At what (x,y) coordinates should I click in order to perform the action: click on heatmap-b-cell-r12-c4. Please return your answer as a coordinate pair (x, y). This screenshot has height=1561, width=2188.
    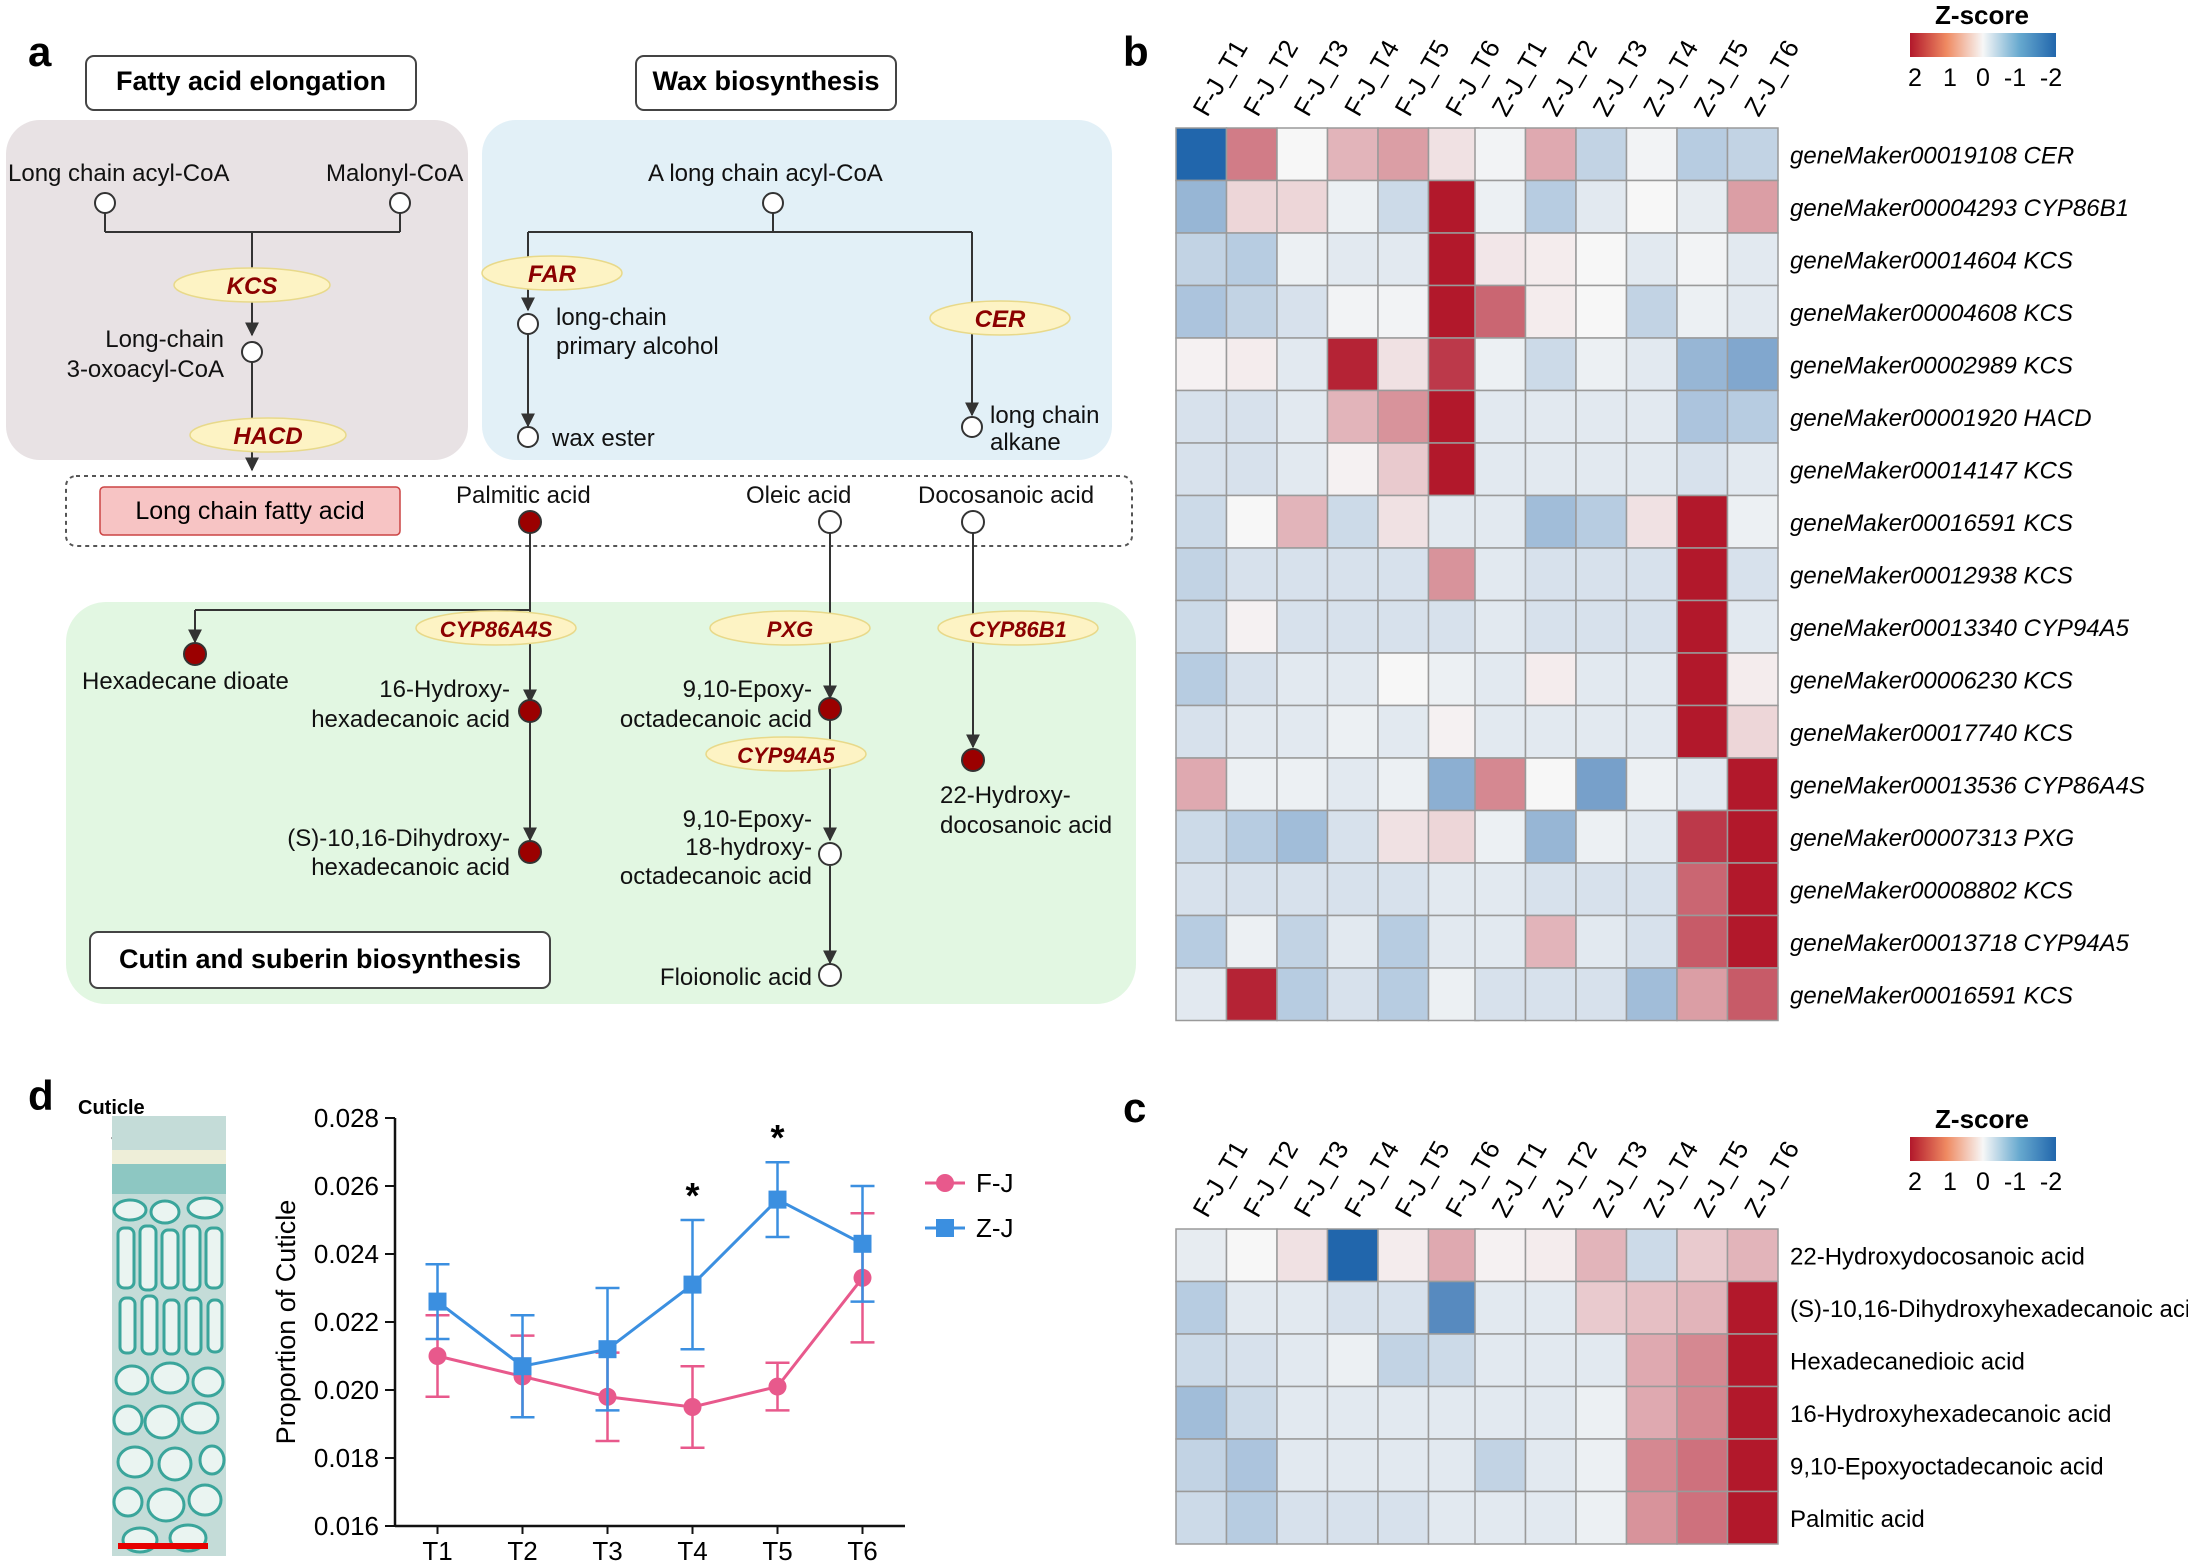
    Looking at the image, I should click on (1352, 731).